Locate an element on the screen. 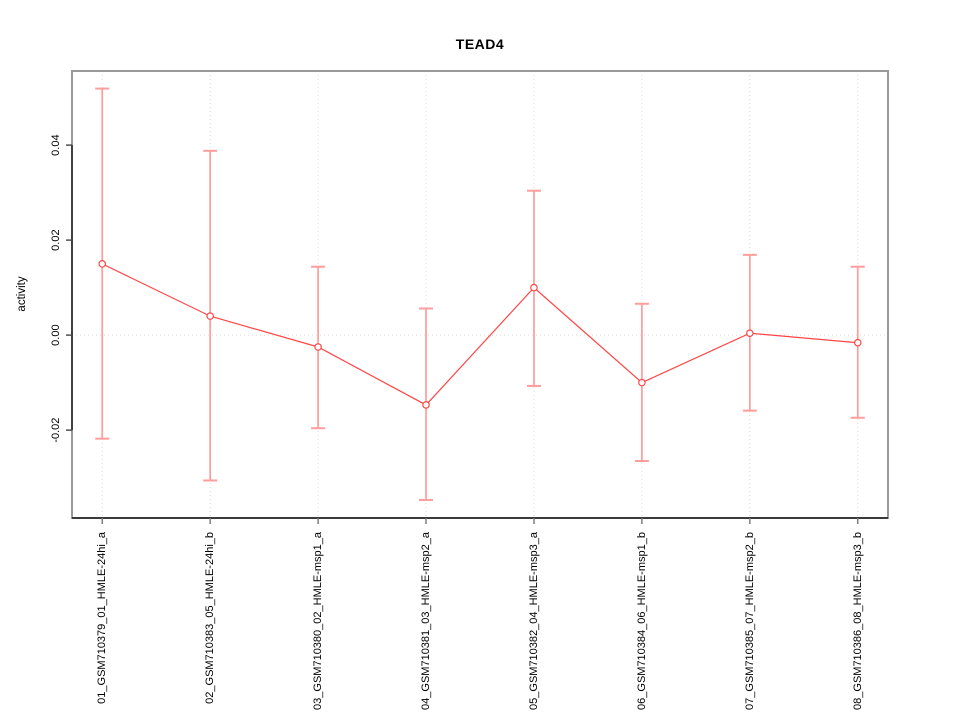 The height and width of the screenshot is (720, 960). x-tick-label: 04_GSM710381_03_HMLE-msp2_a is located at coordinates (426, 620).